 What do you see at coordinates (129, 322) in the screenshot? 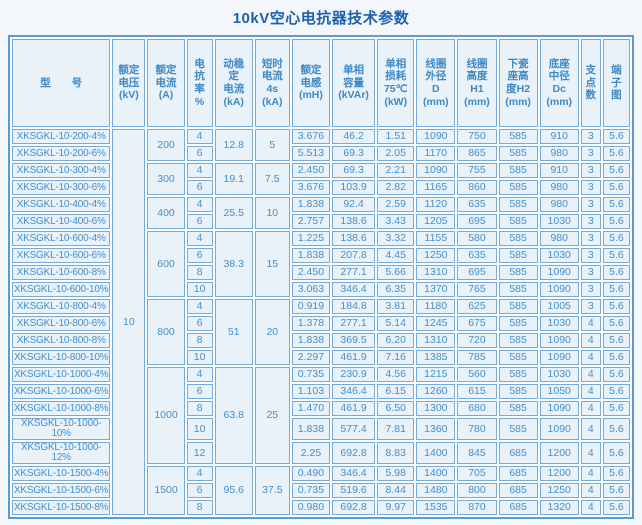
I see `rated-voltage-cell: 10` at bounding box center [129, 322].